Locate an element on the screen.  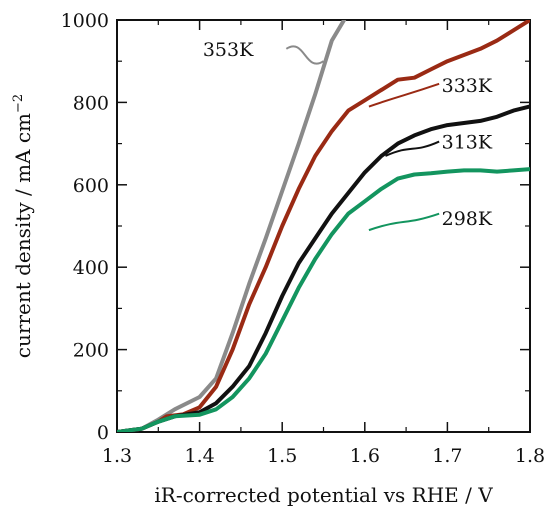
y-tick-label: 0 is located at coordinates (103, 433).